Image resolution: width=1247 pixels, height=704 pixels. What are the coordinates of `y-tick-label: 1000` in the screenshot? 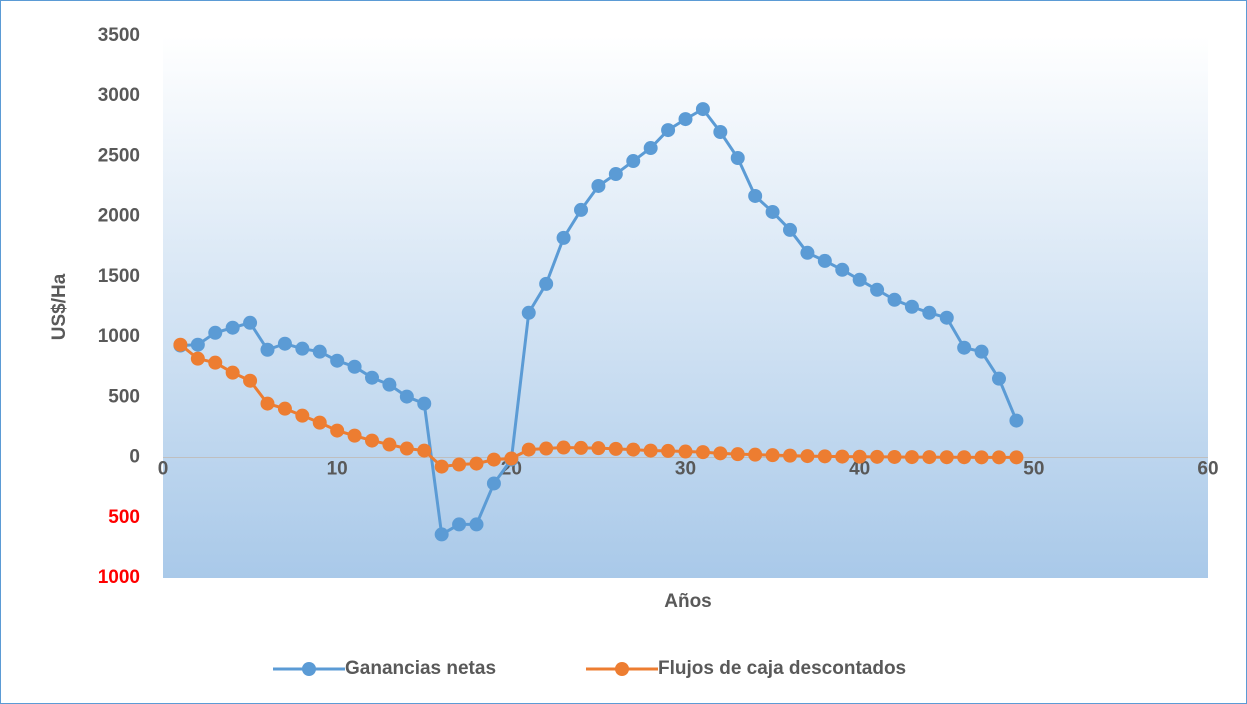 It's located at (119, 336).